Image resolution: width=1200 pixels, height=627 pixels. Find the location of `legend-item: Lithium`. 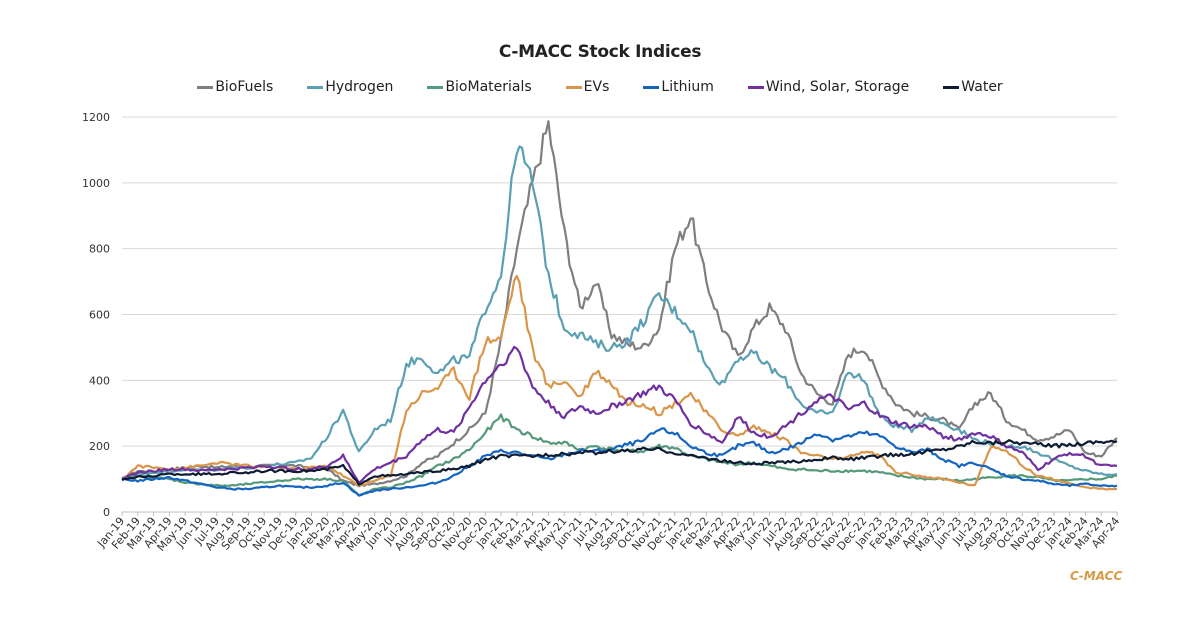

legend-item: Lithium is located at coordinates (678, 87).